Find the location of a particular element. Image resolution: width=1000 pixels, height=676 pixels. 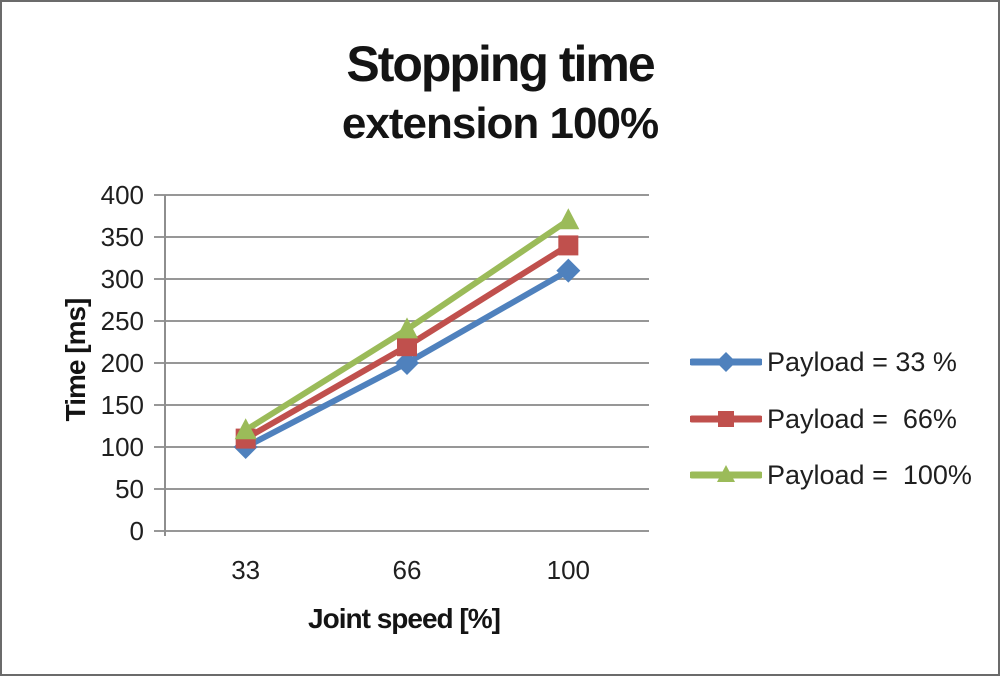

x-tick-label: 100 is located at coordinates (568, 570).